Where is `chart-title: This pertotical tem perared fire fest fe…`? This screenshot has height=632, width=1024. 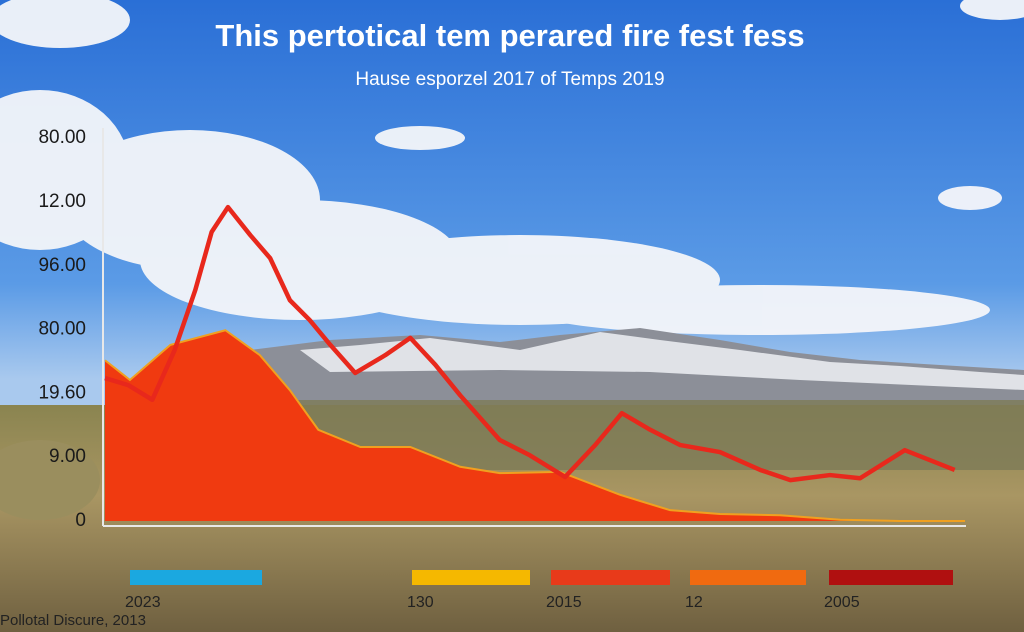
chart-title: This pertotical tem perared fire fest fe… is located at coordinates (509, 35).